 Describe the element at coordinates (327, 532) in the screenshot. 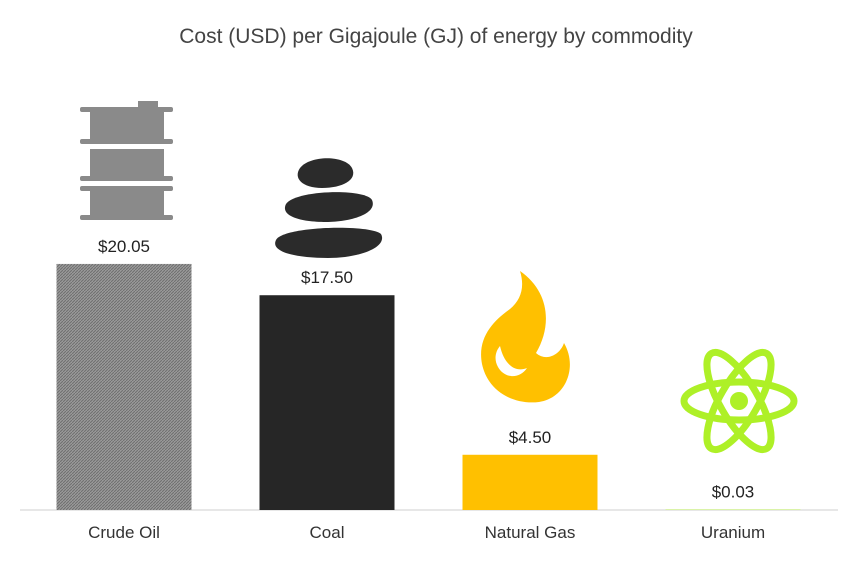

I see `category-label: Coal` at that location.